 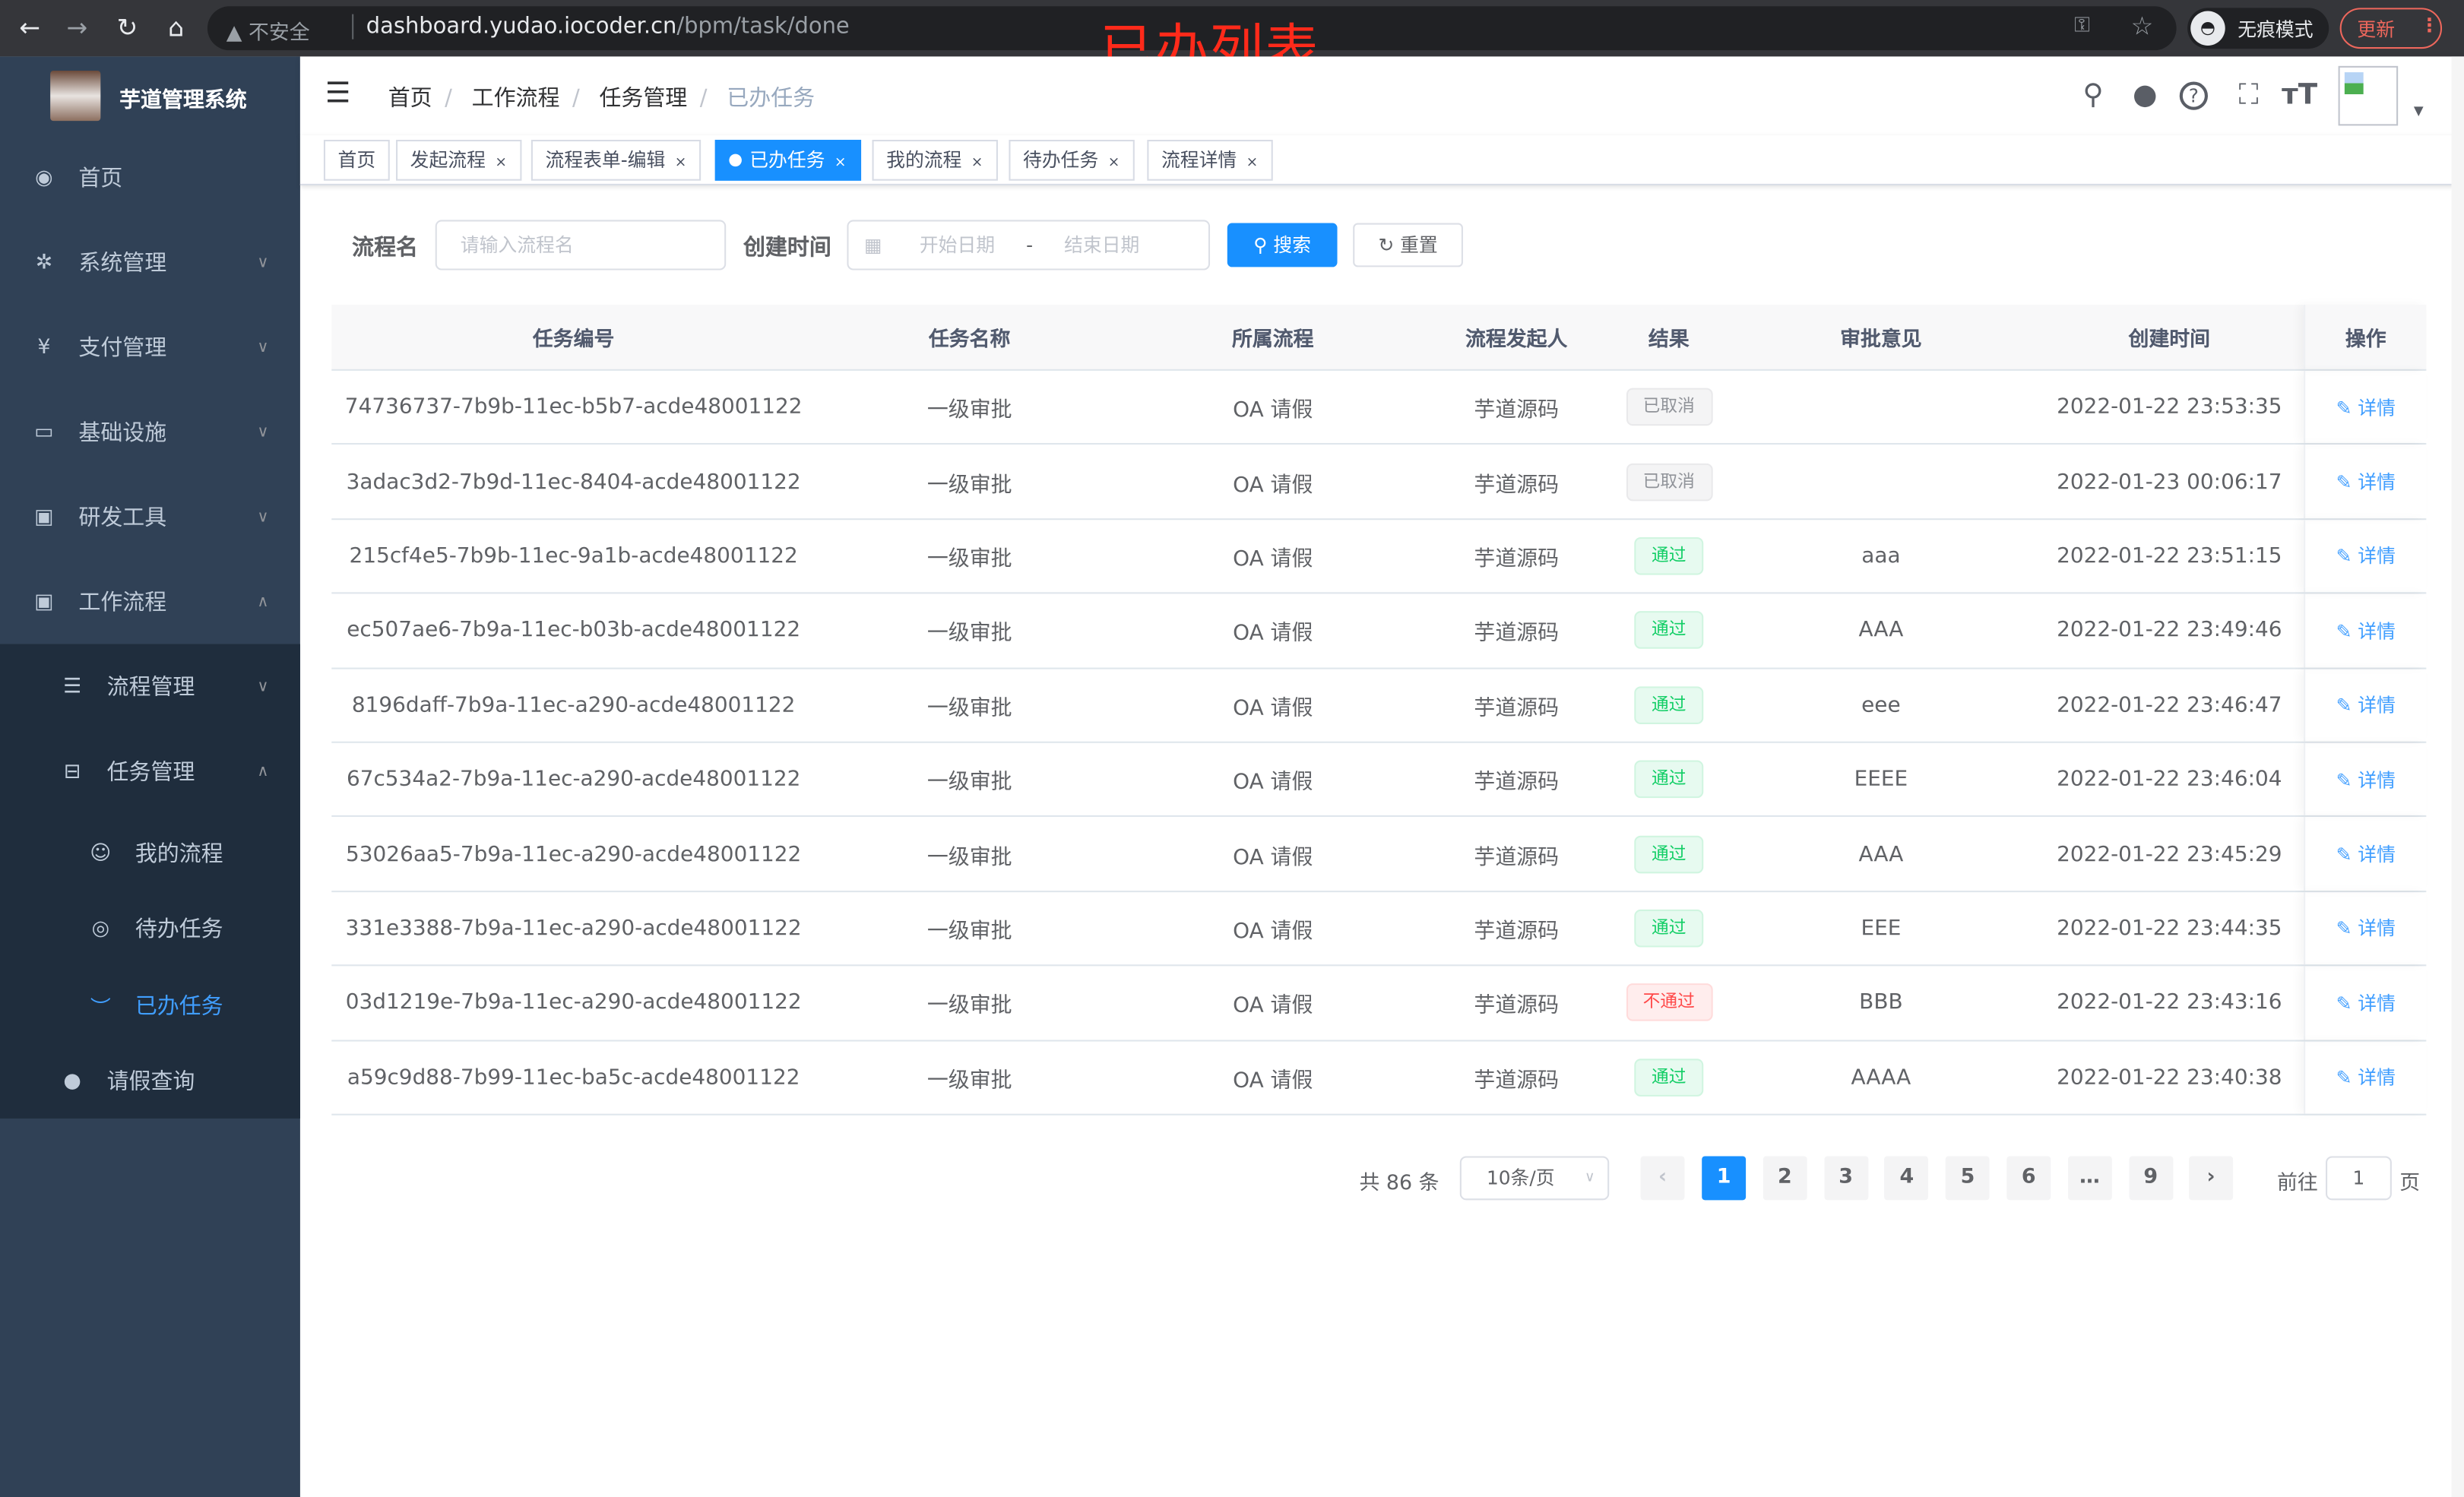 I want to click on date-range-picker: ▦ 开始日期 - 结束日期, so click(x=1029, y=245).